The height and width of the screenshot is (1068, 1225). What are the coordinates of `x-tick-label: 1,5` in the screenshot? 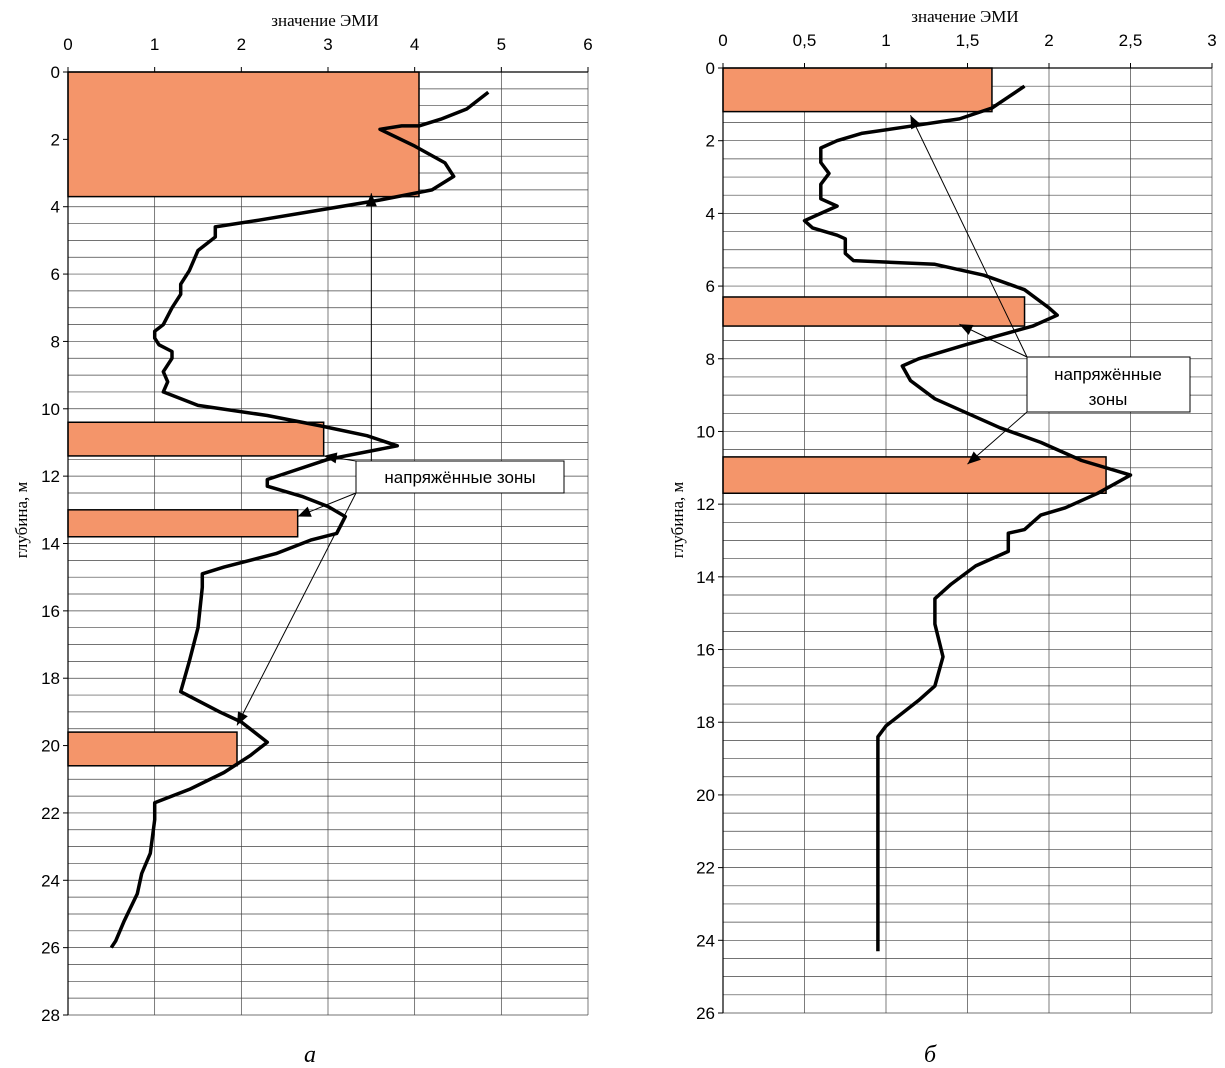 It's located at (968, 40).